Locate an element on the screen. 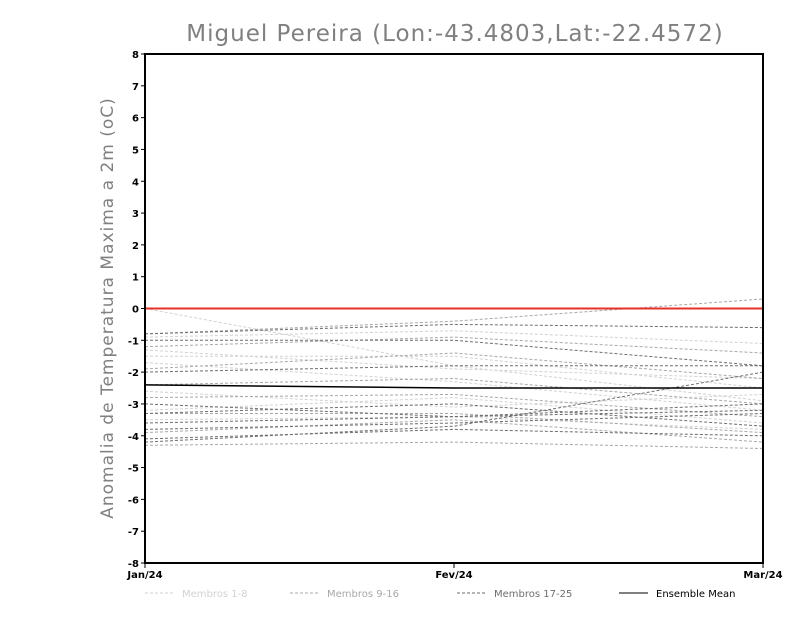 The height and width of the screenshot is (618, 800). x-tick-label: Jan/24 is located at coordinates (144, 575).